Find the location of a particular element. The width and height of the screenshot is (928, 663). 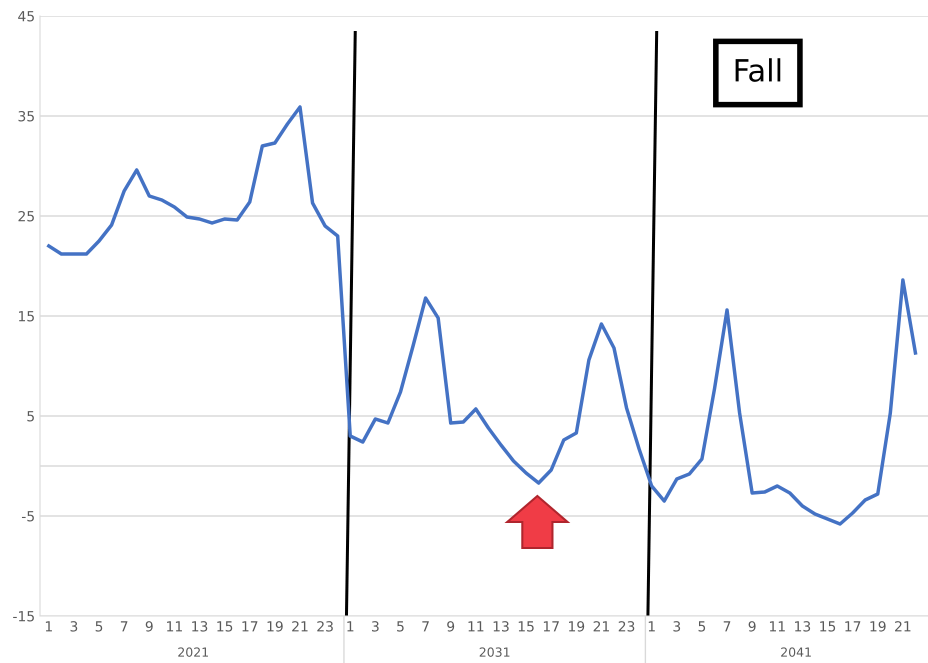

y-tick-label: -5 is located at coordinates (28, 516).